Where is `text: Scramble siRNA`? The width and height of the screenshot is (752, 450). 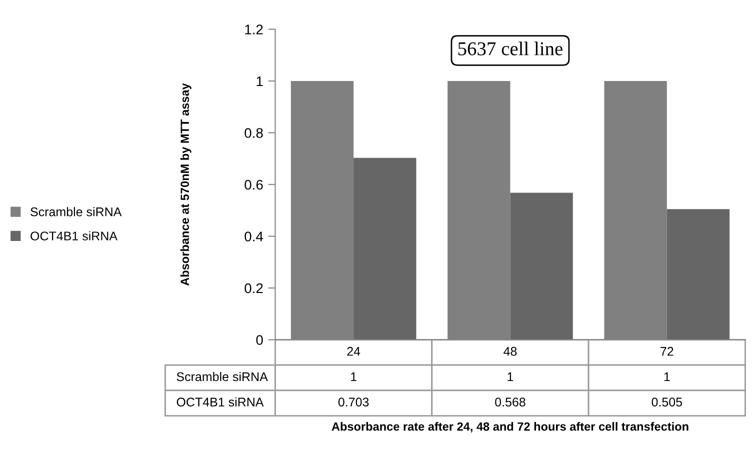 text: Scramble siRNA is located at coordinates (222, 377).